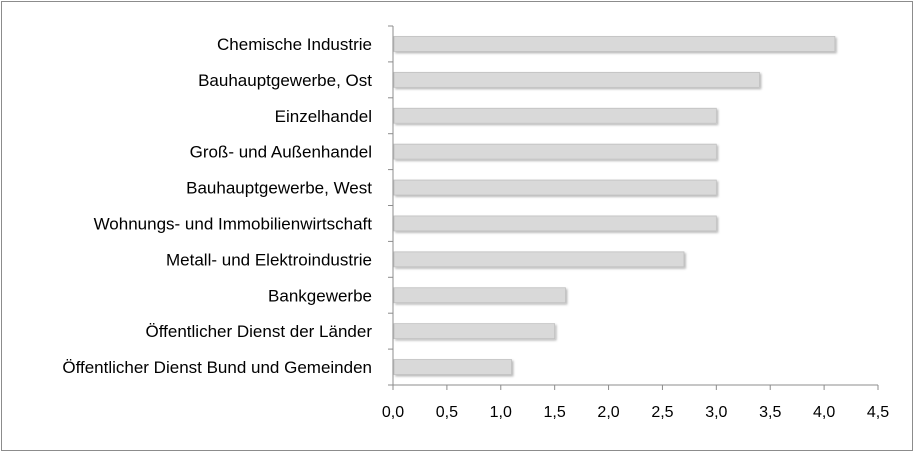 This screenshot has width=916, height=454. I want to click on x-tick-label: 2,0, so click(608, 412).